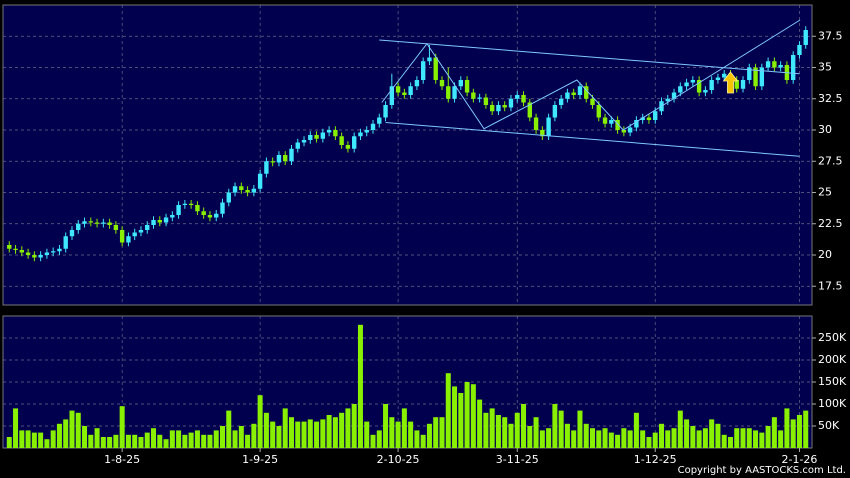 The height and width of the screenshot is (478, 850). I want to click on y-tick-label: 32.5, so click(830, 98).